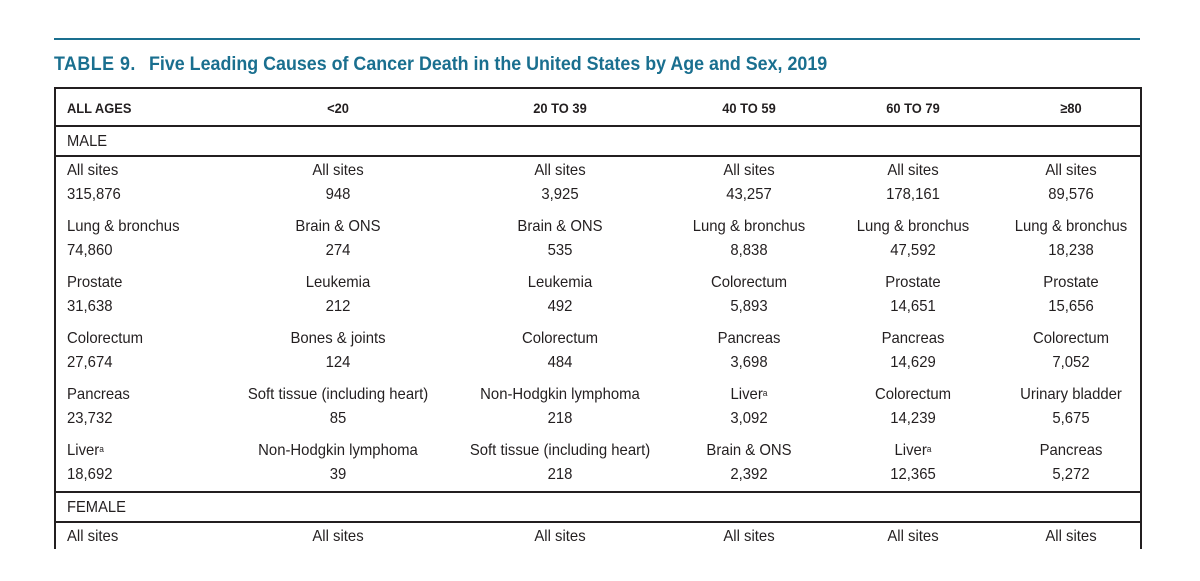 The width and height of the screenshot is (1200, 581). I want to click on table-cell: Pancreas 3,698, so click(749, 351).